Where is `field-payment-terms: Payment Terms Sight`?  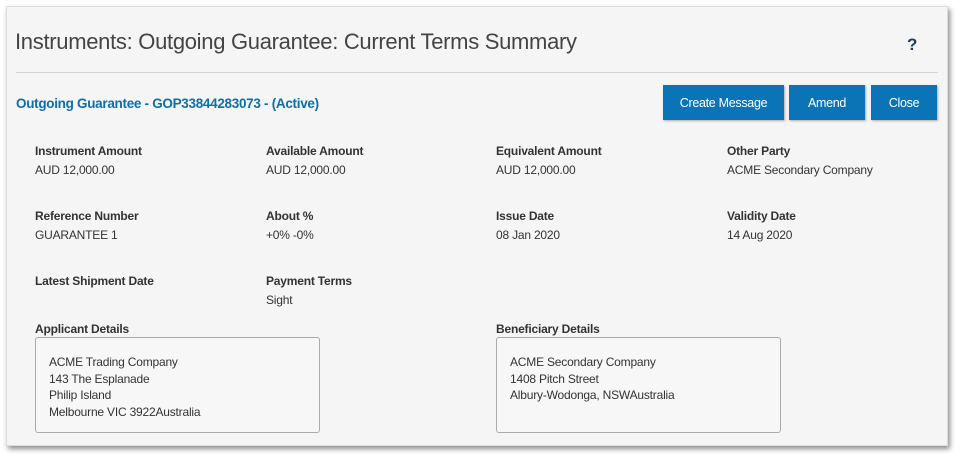
field-payment-terms: Payment Terms Sight is located at coordinates (309, 290).